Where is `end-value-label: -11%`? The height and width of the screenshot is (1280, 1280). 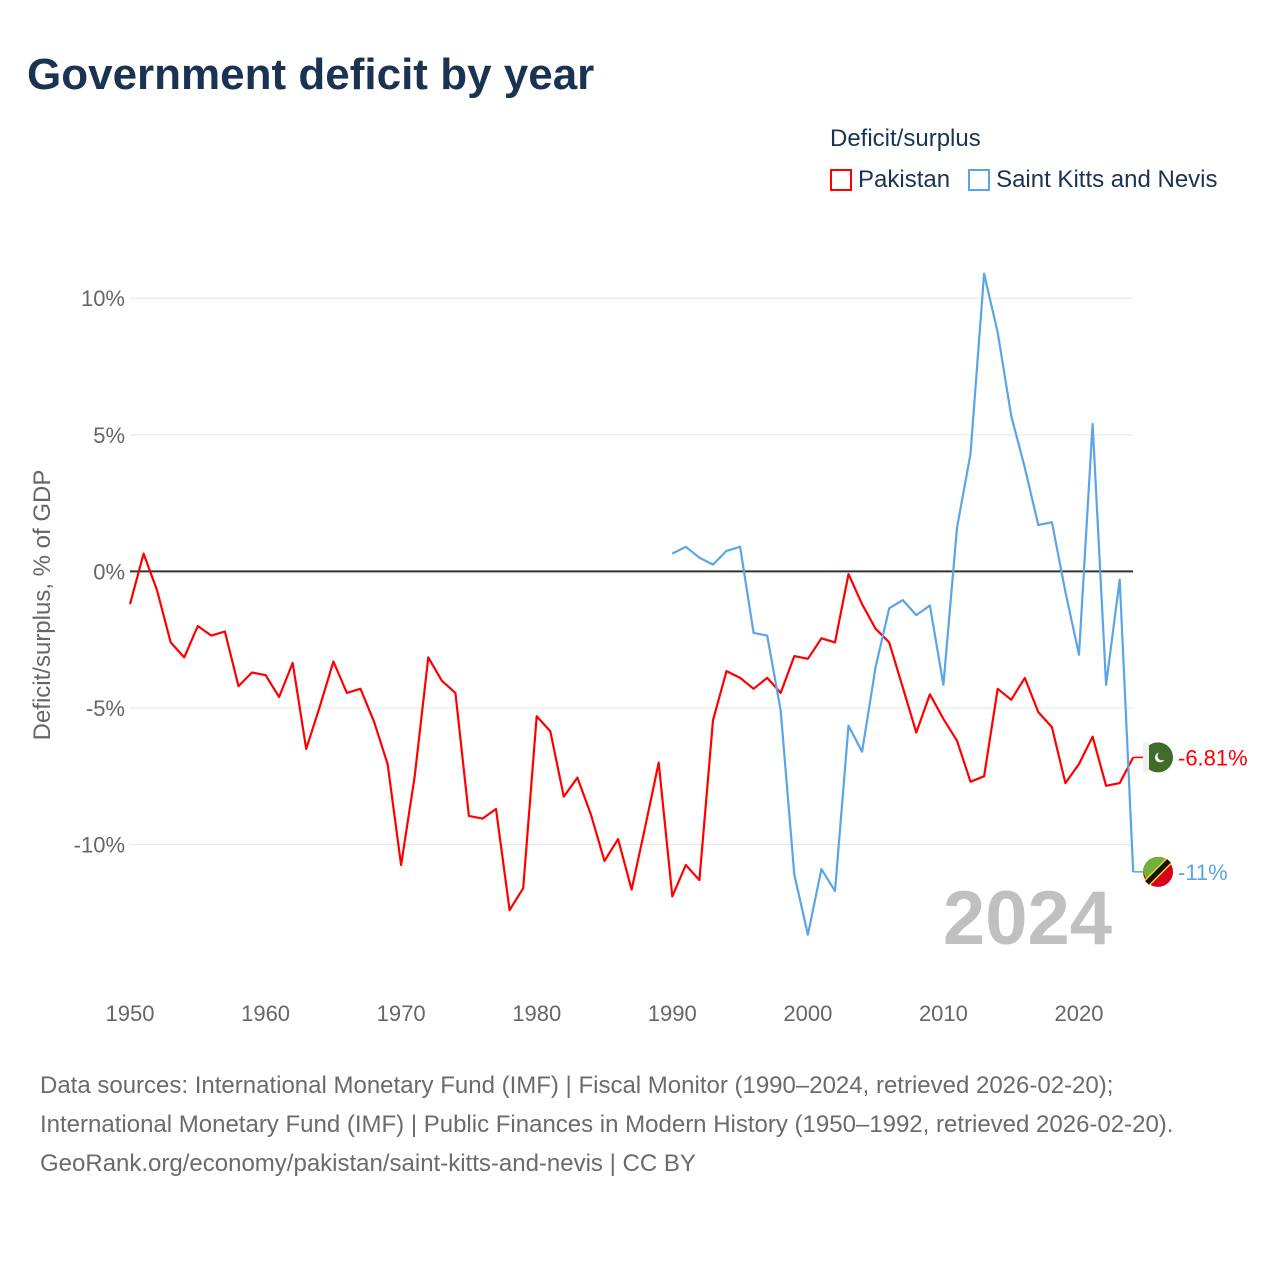
end-value-label: -11% is located at coordinates (1203, 872).